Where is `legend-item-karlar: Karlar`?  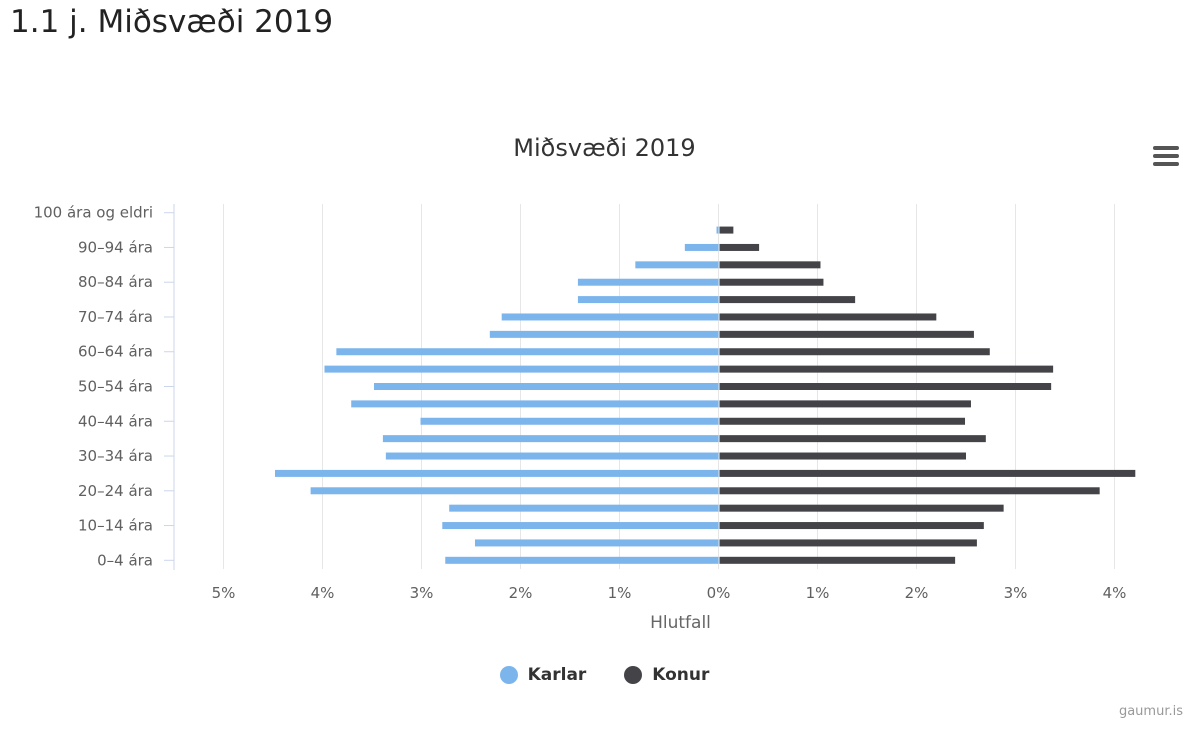 legend-item-karlar: Karlar is located at coordinates (543, 675).